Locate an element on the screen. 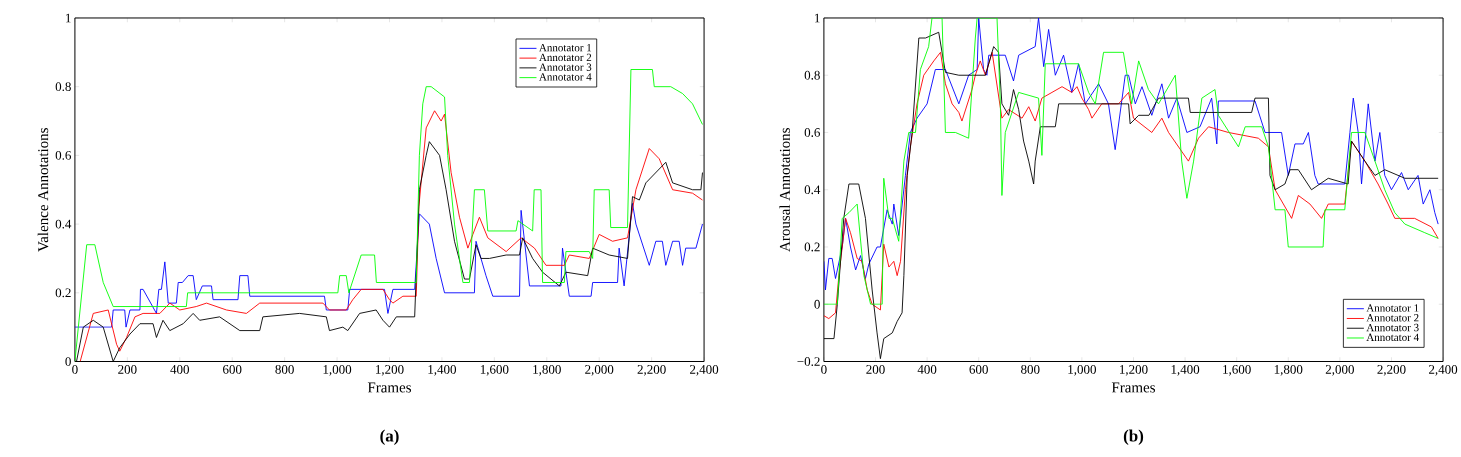 This screenshot has height=457, width=1461. y-tick-label: −0.2 is located at coordinates (808, 361).